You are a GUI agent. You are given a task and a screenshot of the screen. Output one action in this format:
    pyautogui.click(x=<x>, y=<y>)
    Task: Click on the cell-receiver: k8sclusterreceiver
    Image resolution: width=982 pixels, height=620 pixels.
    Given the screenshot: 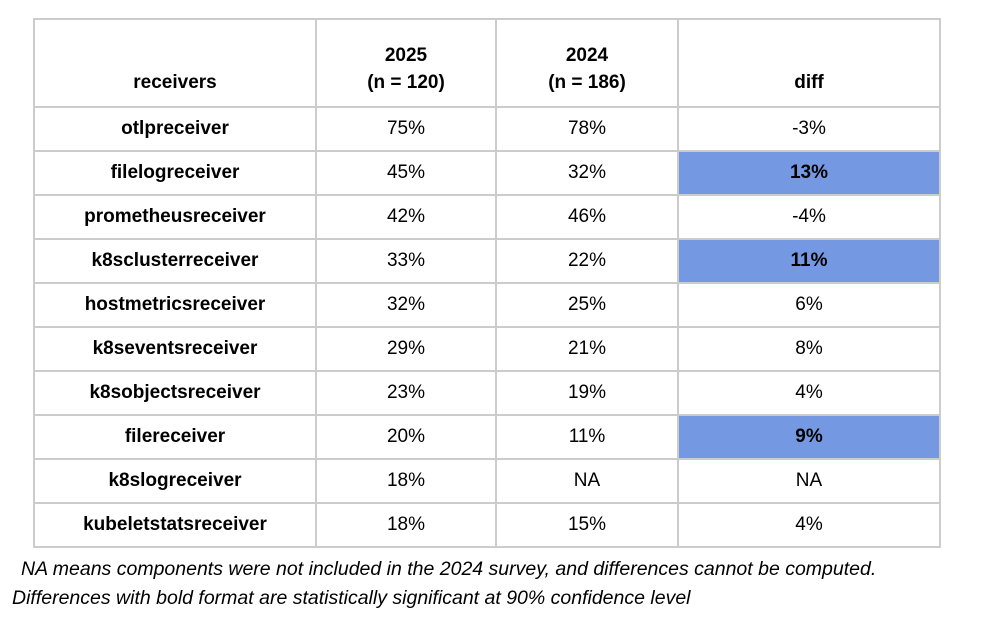 What is the action you would take?
    pyautogui.click(x=175, y=261)
    